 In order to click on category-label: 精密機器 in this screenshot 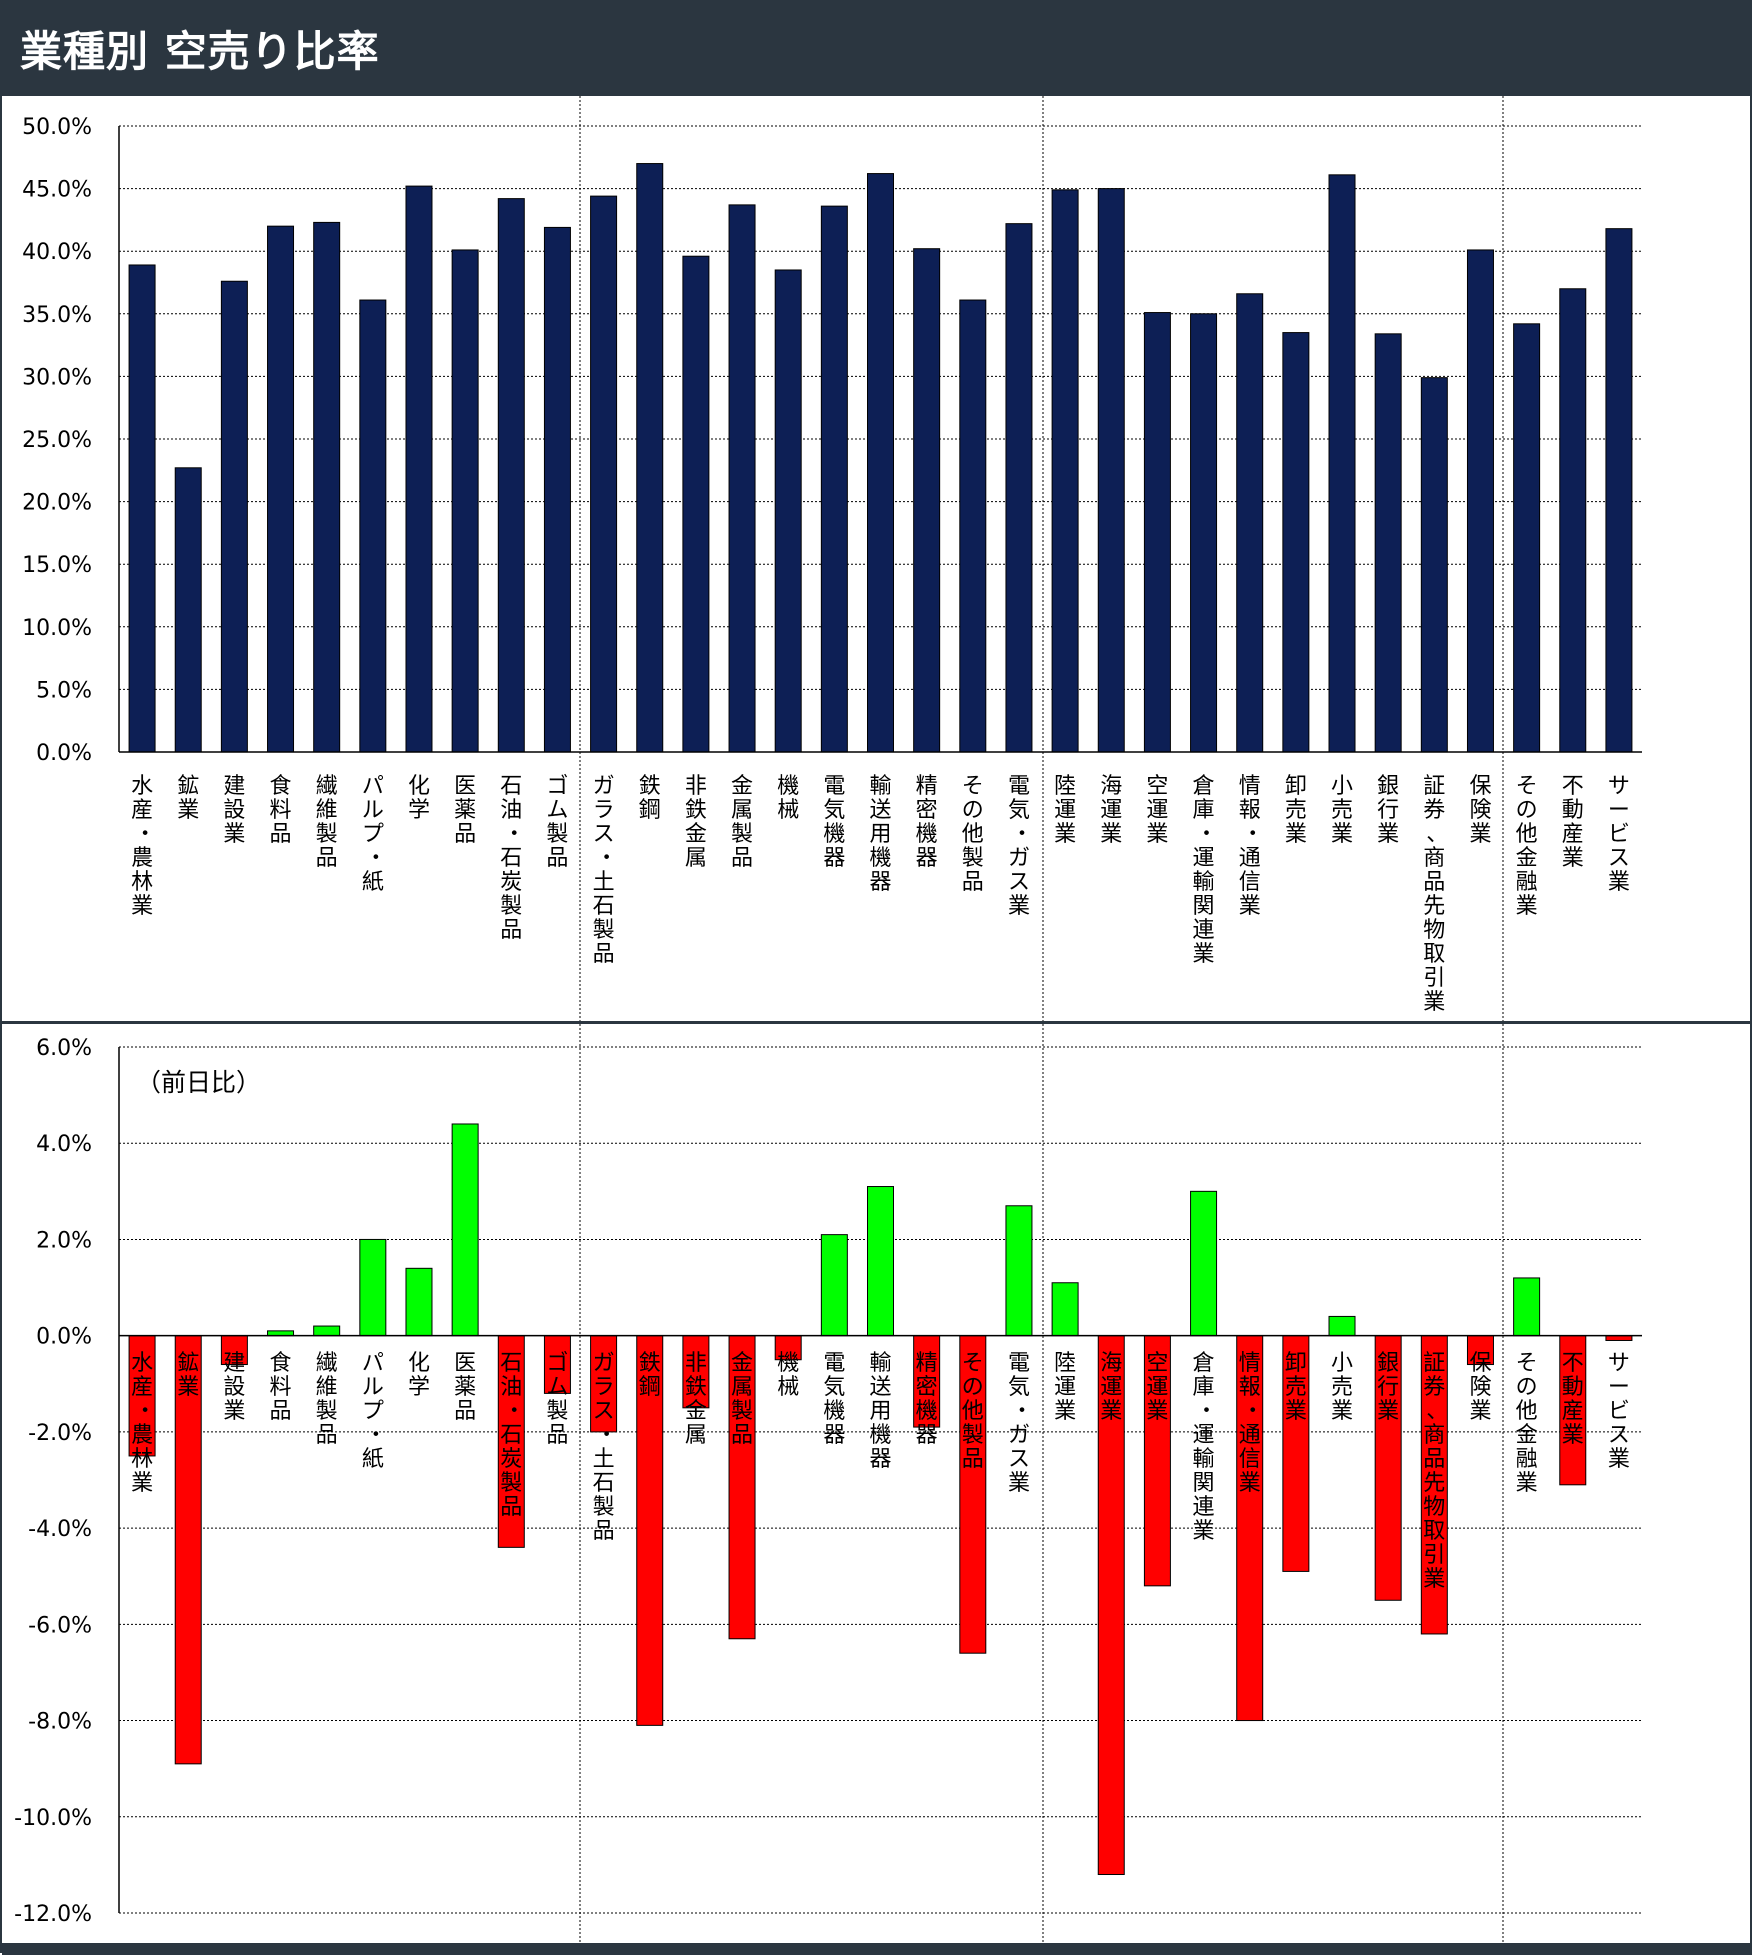, I will do `click(927, 822)`.